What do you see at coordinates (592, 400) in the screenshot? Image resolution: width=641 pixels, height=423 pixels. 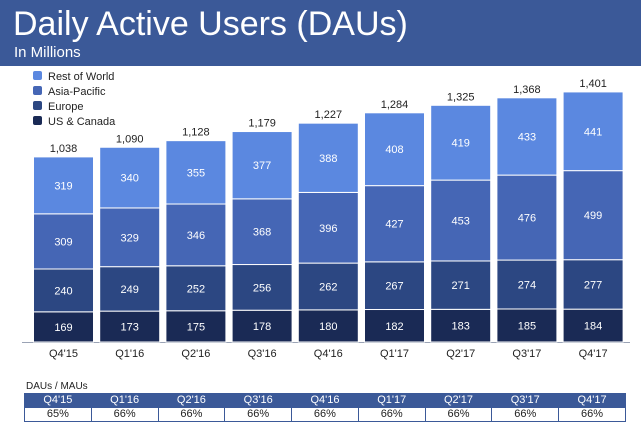 I see `dau-mau-quarter-cell: Q4'17` at bounding box center [592, 400].